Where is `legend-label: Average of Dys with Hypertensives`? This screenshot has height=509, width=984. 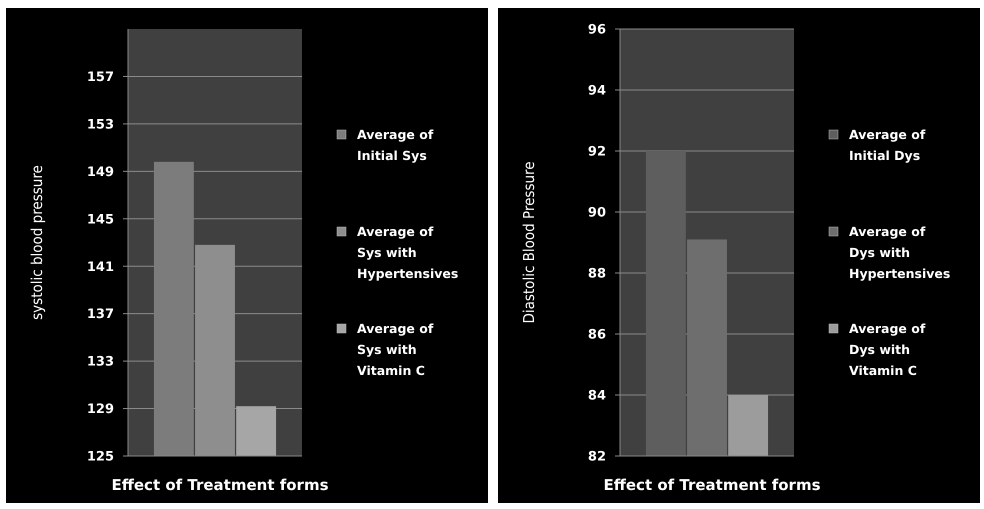 legend-label: Average of Dys with Hypertensives is located at coordinates (899, 252).